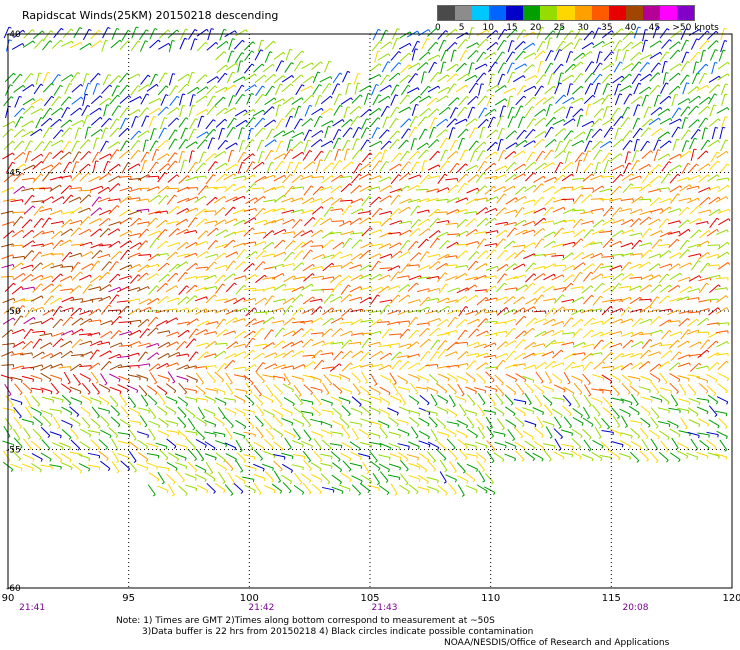 This screenshot has height=650, width=740. I want to click on lon-label: 105, so click(369, 598).